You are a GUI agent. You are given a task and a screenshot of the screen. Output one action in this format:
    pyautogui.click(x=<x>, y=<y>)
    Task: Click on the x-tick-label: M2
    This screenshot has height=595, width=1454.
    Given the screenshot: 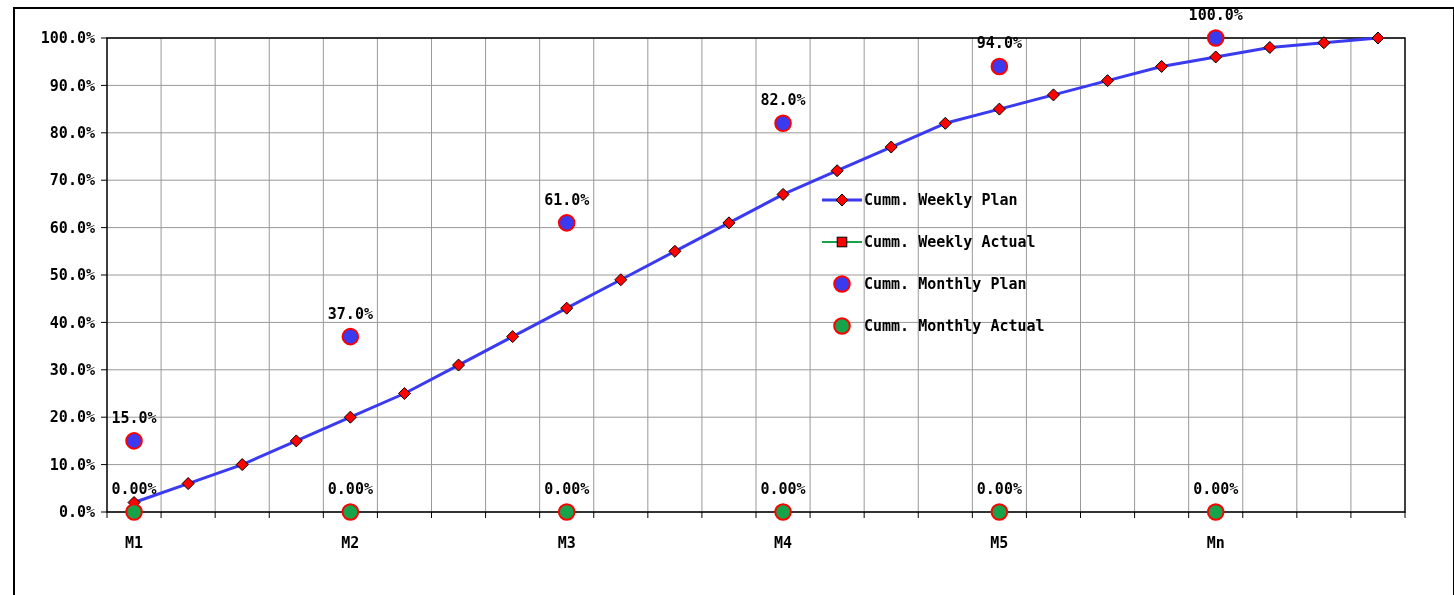 What is the action you would take?
    pyautogui.click(x=350, y=543)
    